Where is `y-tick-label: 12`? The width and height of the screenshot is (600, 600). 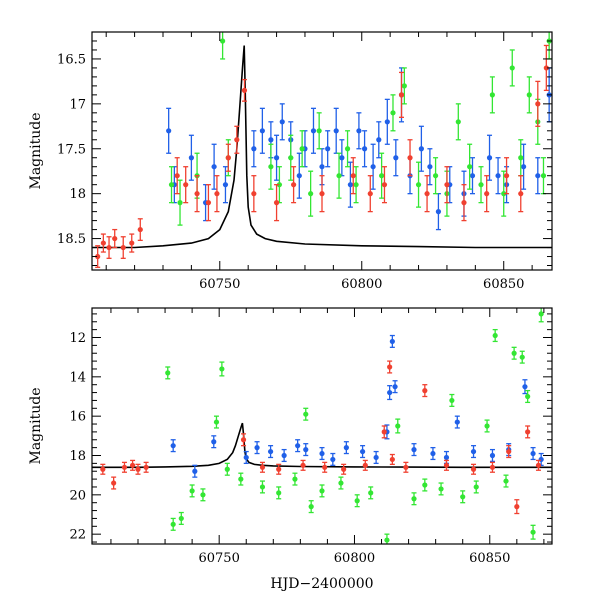 y-tick-label: 12 is located at coordinates (77, 338).